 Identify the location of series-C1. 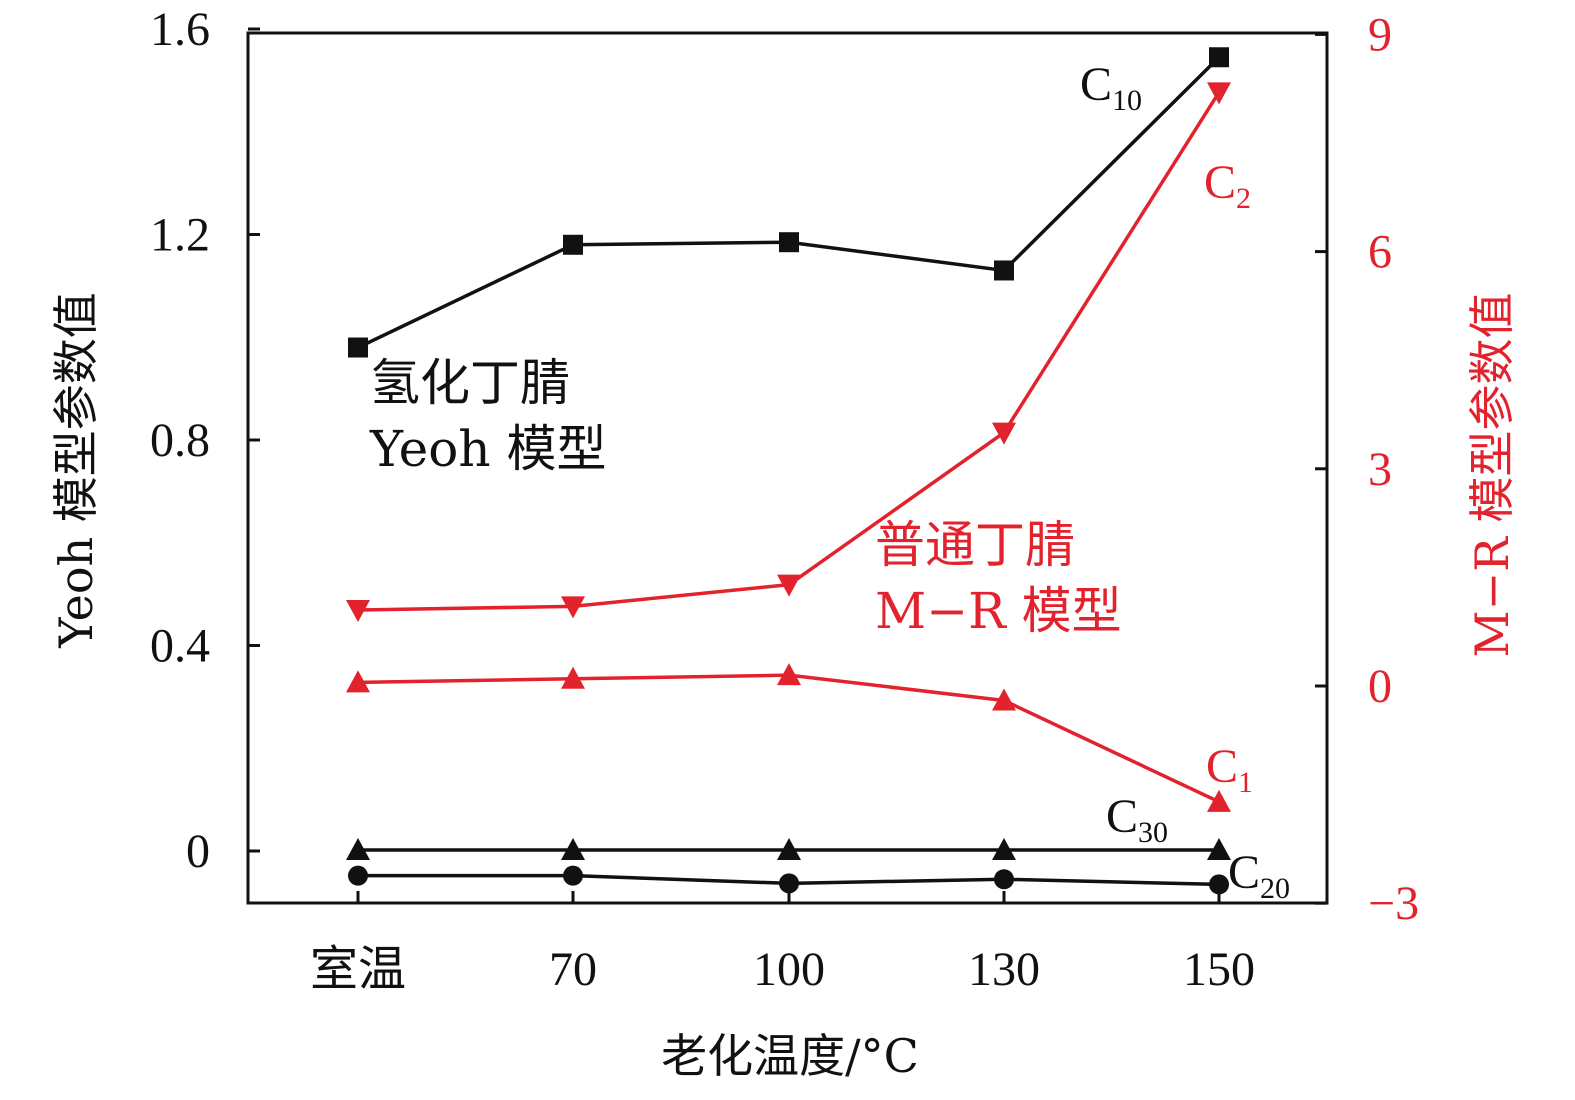
(788, 737).